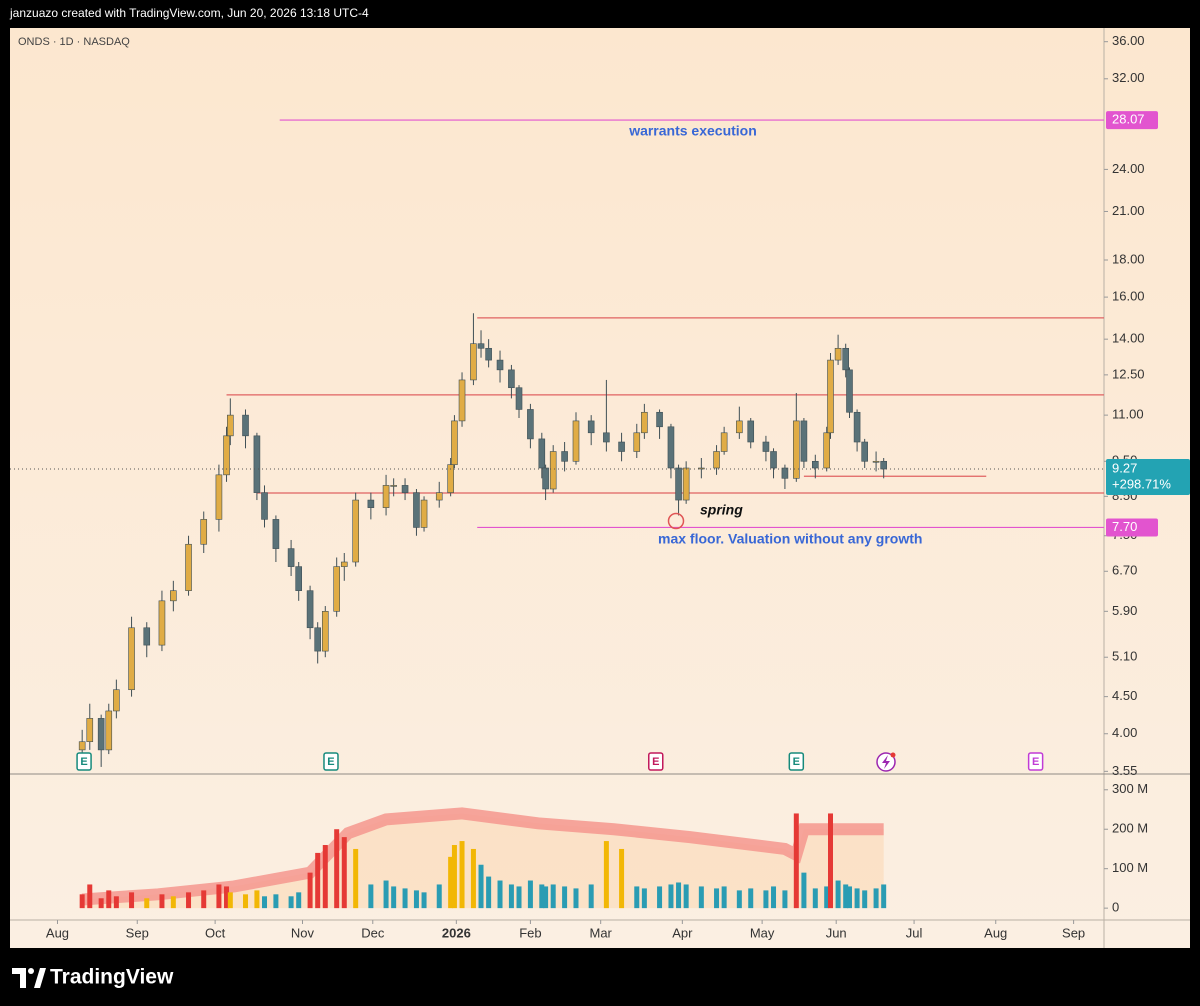  Describe the element at coordinates (137, 932) in the screenshot. I see `x-tick-label: Sep` at that location.